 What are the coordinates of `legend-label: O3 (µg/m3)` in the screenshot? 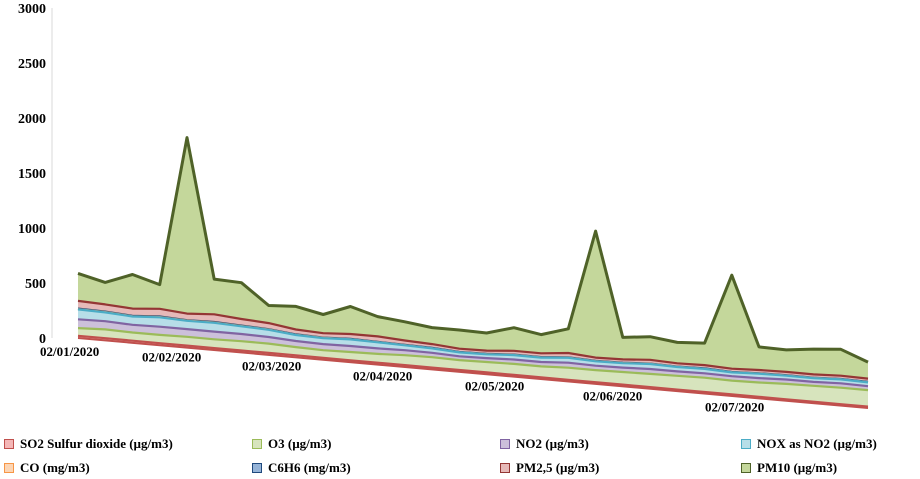 It's located at (300, 443).